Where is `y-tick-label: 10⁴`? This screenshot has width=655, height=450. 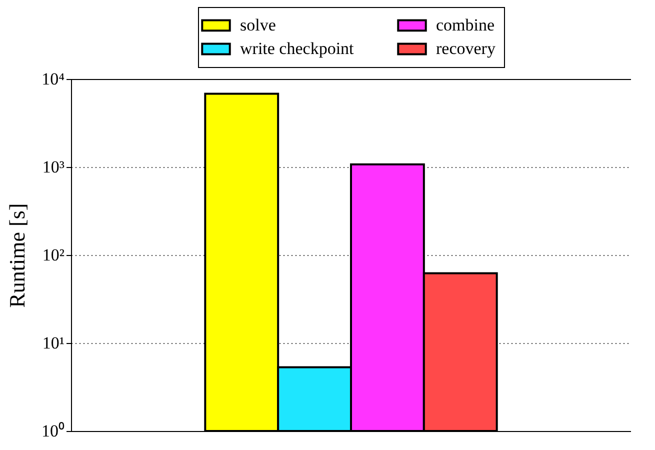 y-tick-label: 10⁴ is located at coordinates (53, 79).